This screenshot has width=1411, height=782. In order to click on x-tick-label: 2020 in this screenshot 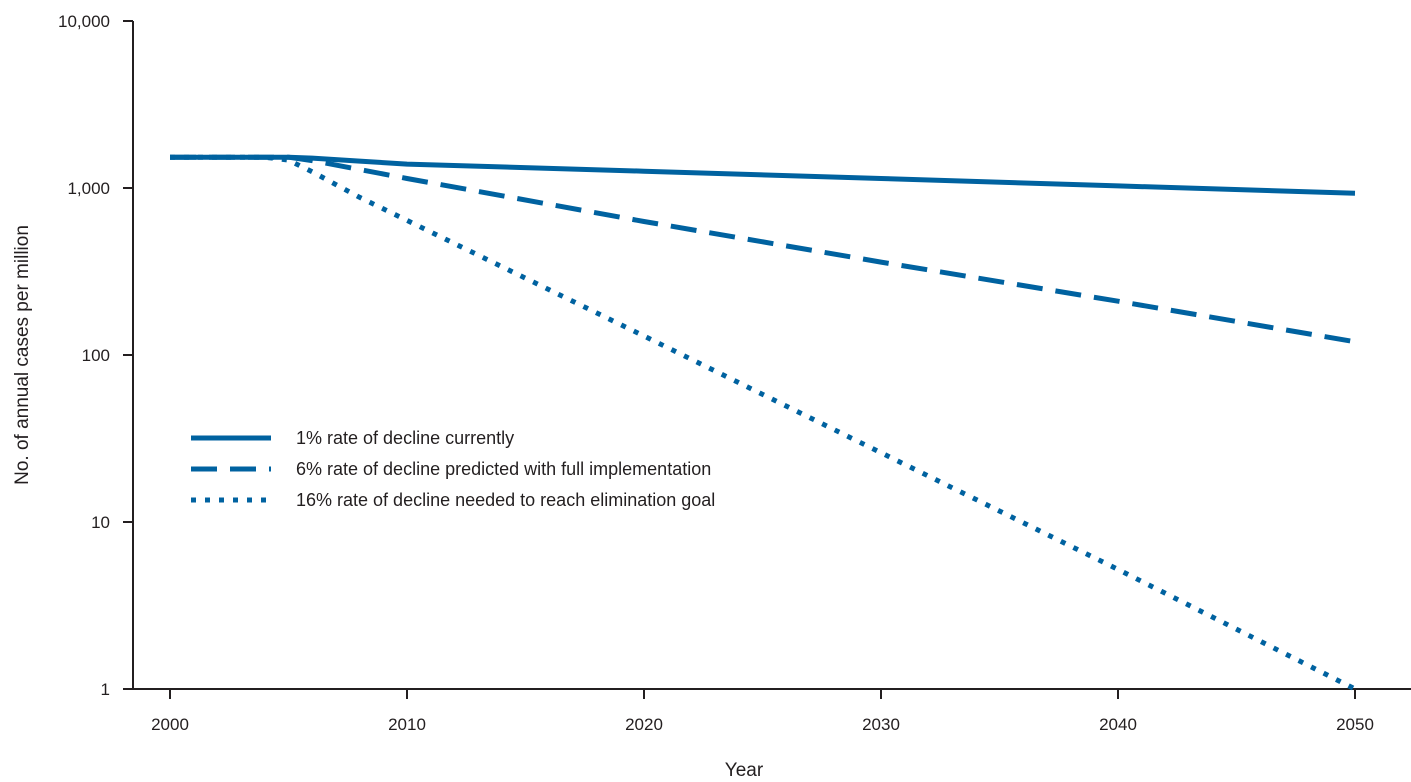, I will do `click(644, 724)`.